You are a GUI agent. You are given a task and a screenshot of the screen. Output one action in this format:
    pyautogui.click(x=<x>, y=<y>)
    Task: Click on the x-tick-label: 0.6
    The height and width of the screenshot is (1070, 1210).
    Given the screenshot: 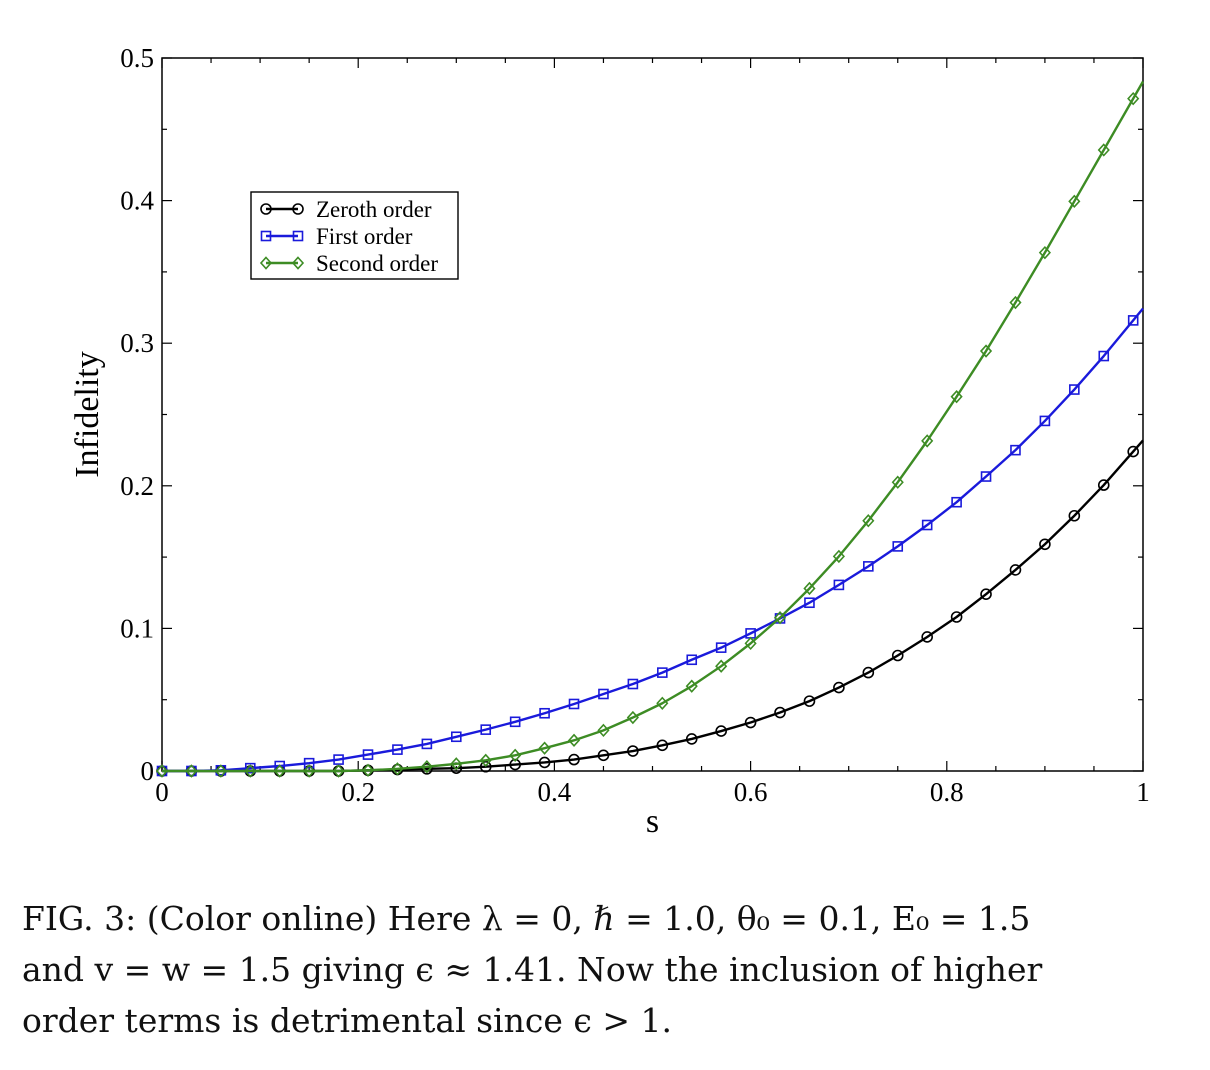 What is the action you would take?
    pyautogui.click(x=751, y=792)
    